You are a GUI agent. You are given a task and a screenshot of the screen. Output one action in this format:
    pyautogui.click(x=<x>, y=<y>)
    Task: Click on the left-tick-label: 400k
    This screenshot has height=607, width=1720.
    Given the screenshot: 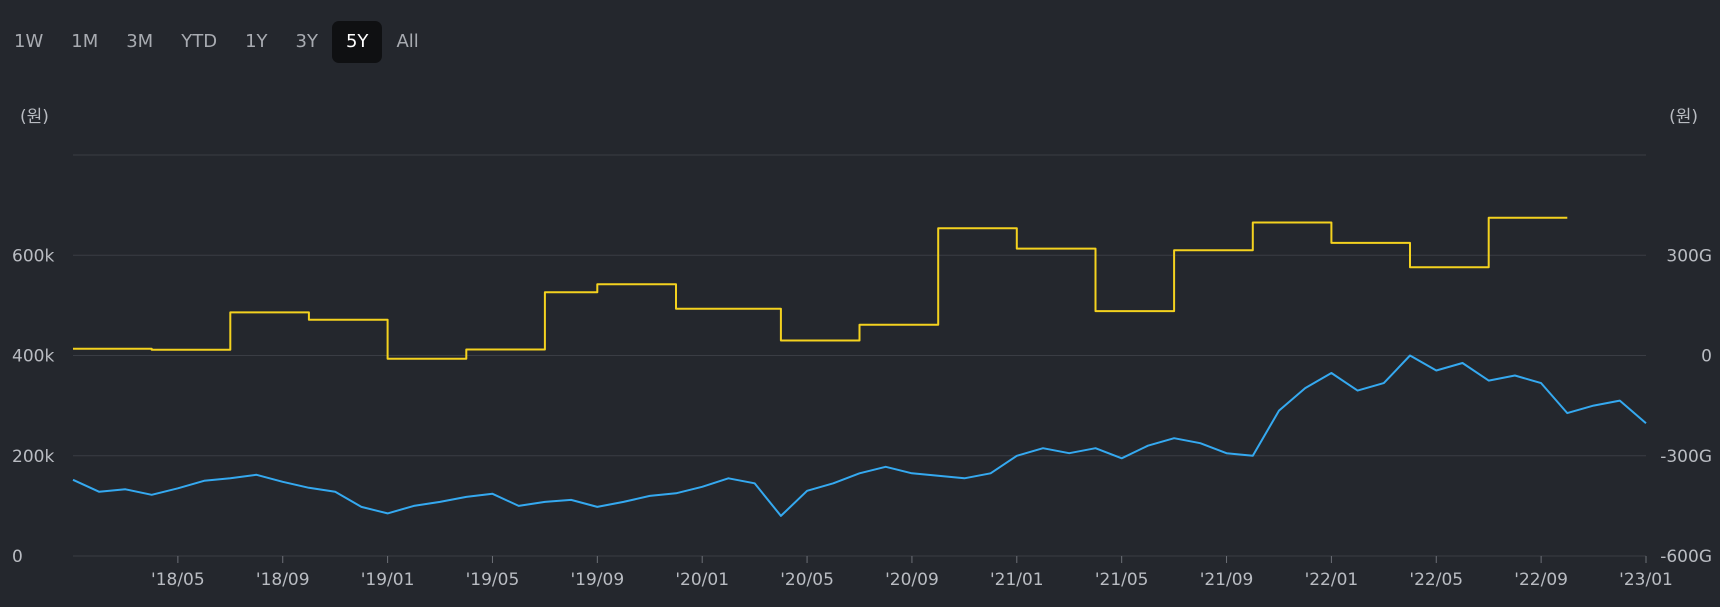 What is the action you would take?
    pyautogui.click(x=33, y=357)
    